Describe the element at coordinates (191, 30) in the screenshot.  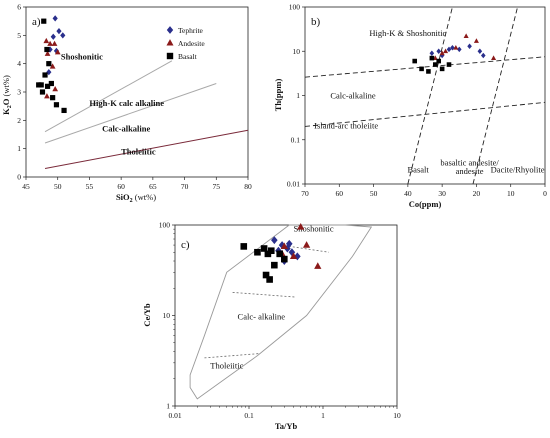
I see `legend-entry-tephrite: Tephrite` at that location.